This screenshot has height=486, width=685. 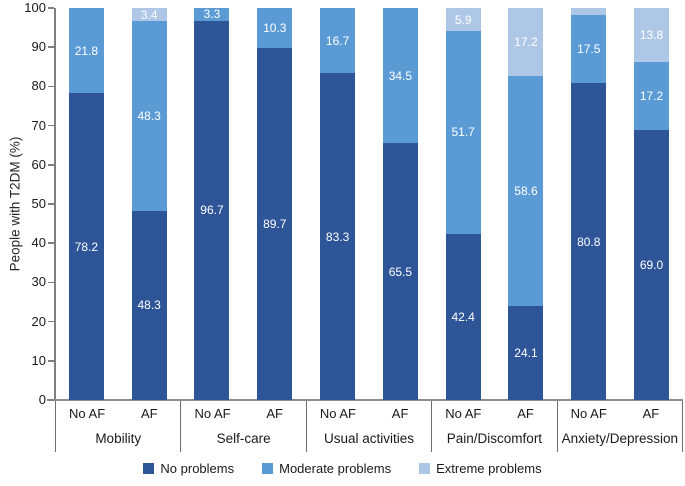 I want to click on segment-extreme-problems: 13.8, so click(x=652, y=35).